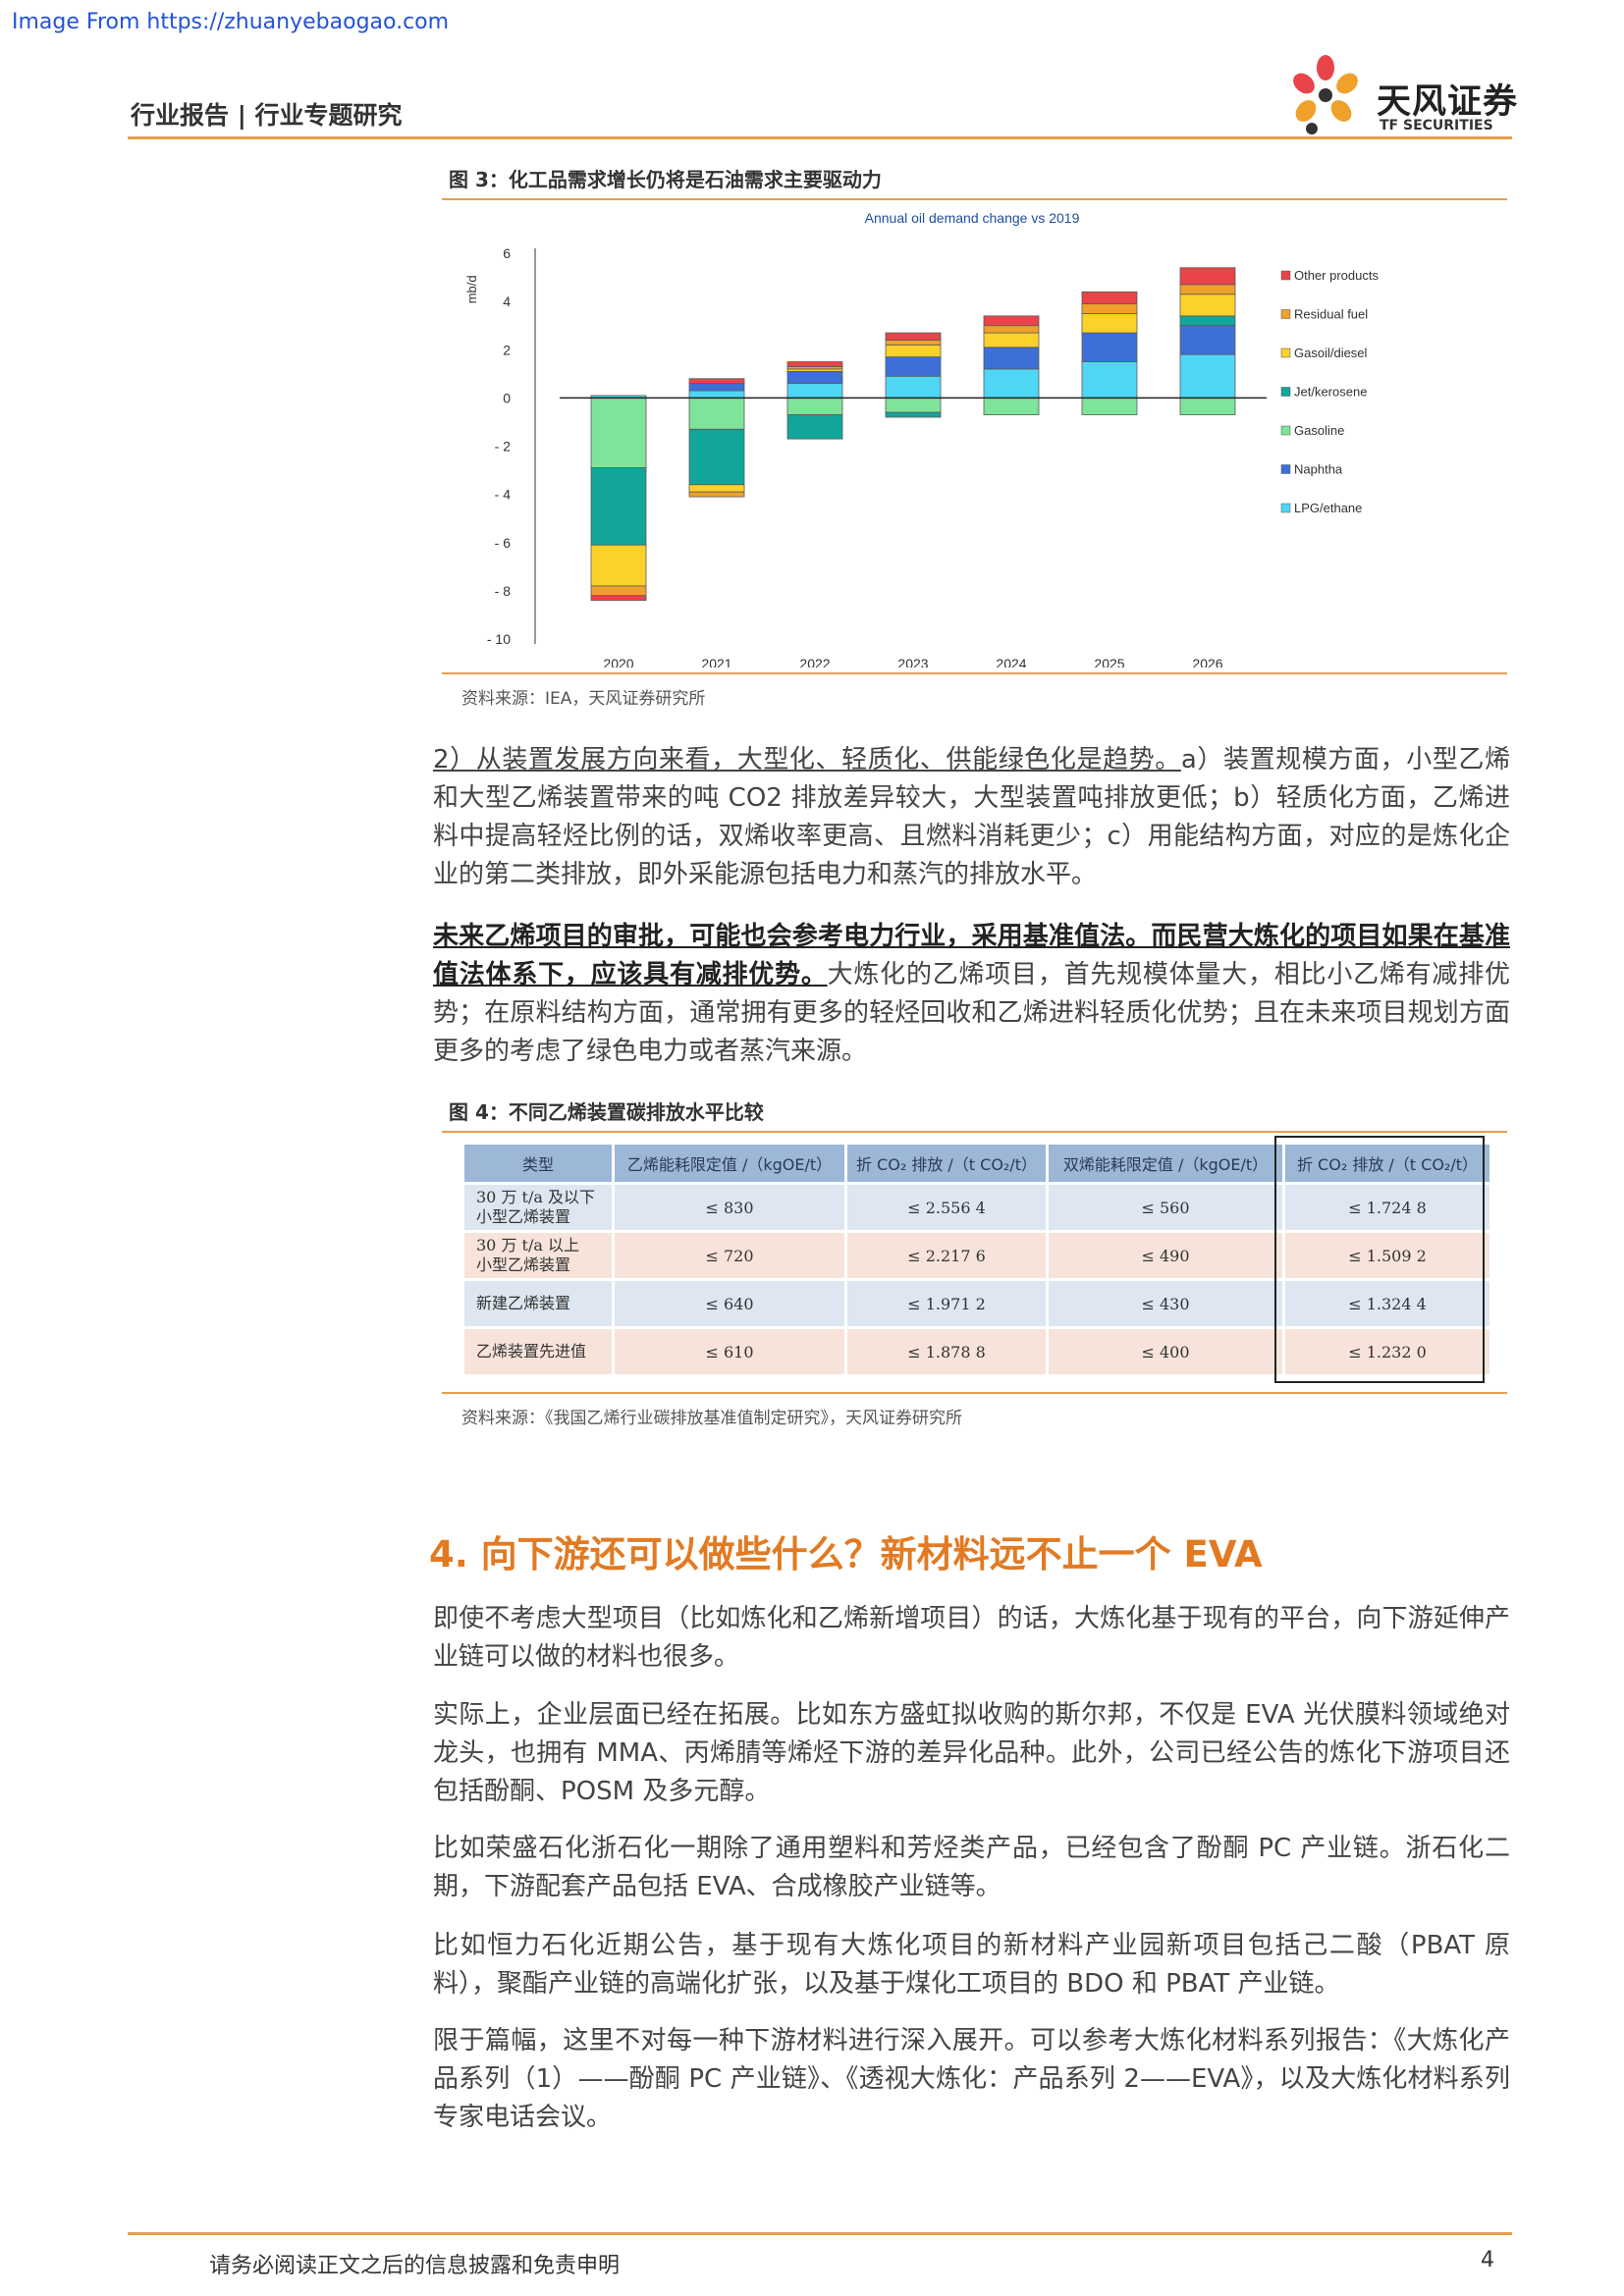 This screenshot has height=2296, width=1624. I want to click on table-highlight-box, so click(1379, 1259).